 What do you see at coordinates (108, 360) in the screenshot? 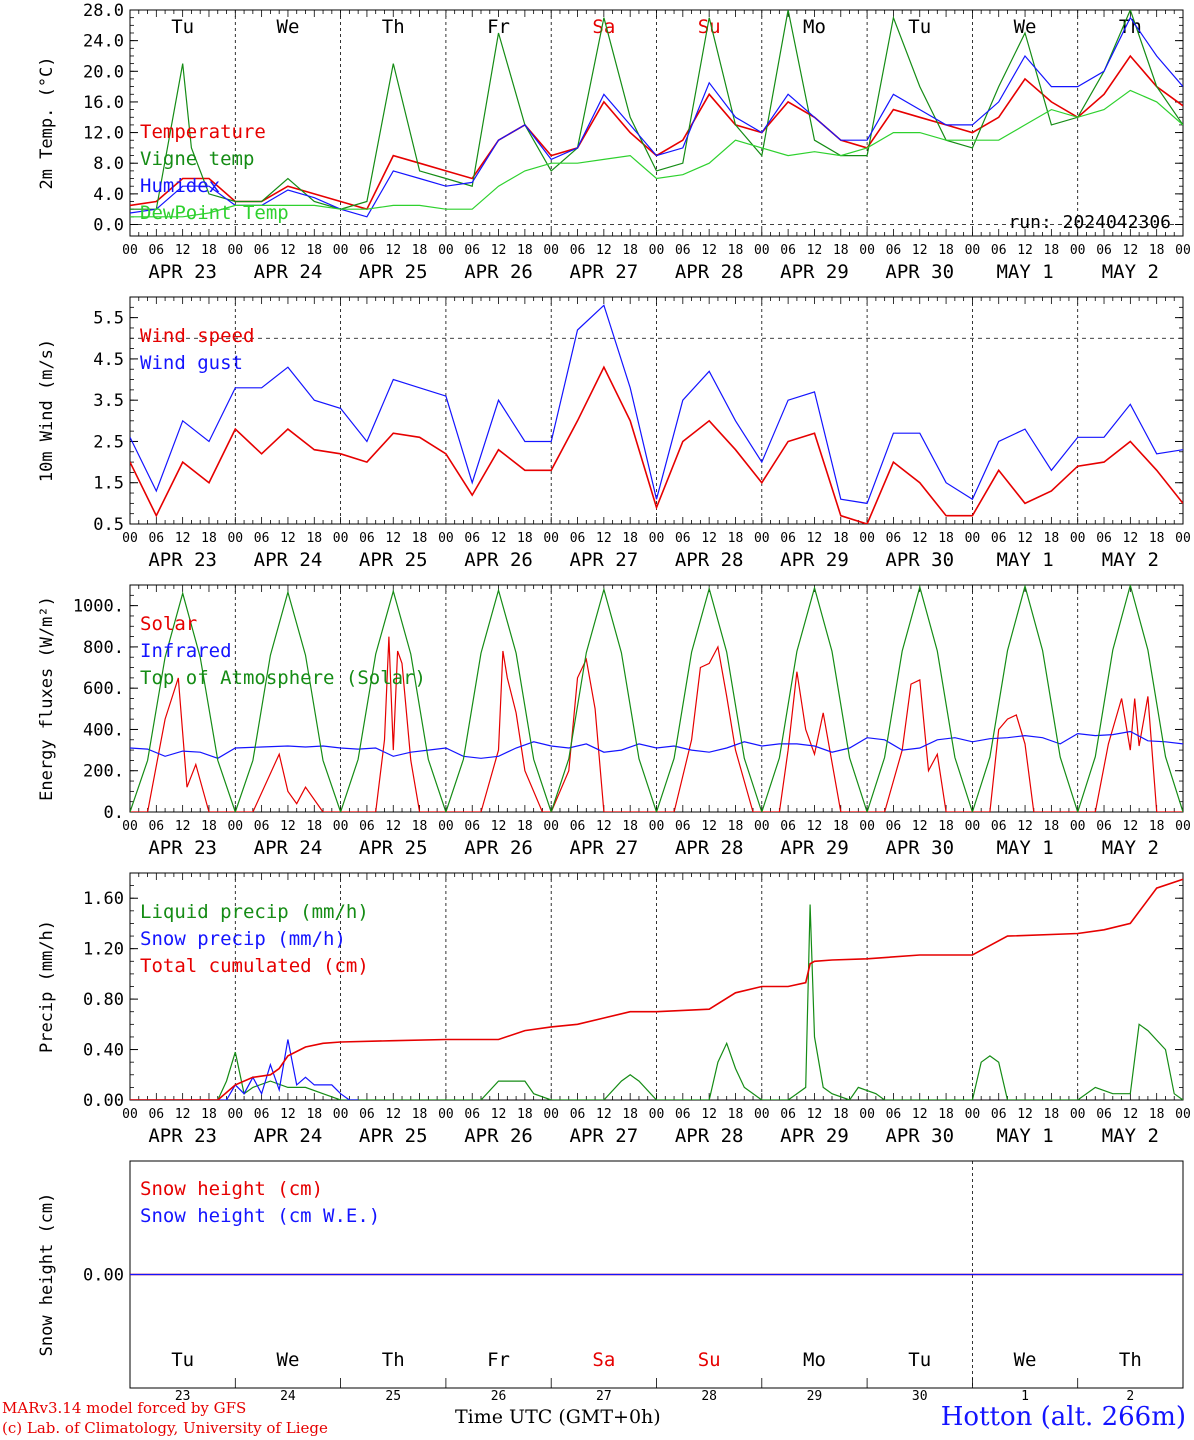
I see `y-tick-label: 4.5` at bounding box center [108, 360].